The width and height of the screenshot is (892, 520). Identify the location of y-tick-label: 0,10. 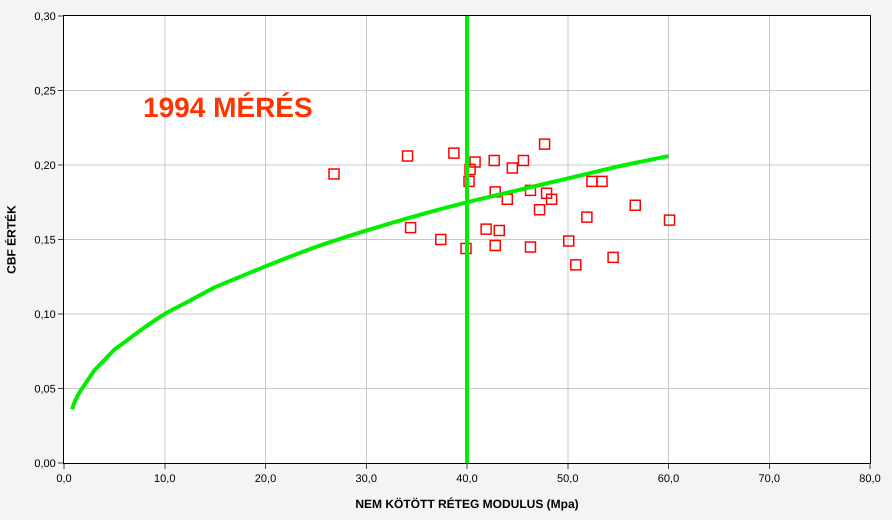
(45, 314).